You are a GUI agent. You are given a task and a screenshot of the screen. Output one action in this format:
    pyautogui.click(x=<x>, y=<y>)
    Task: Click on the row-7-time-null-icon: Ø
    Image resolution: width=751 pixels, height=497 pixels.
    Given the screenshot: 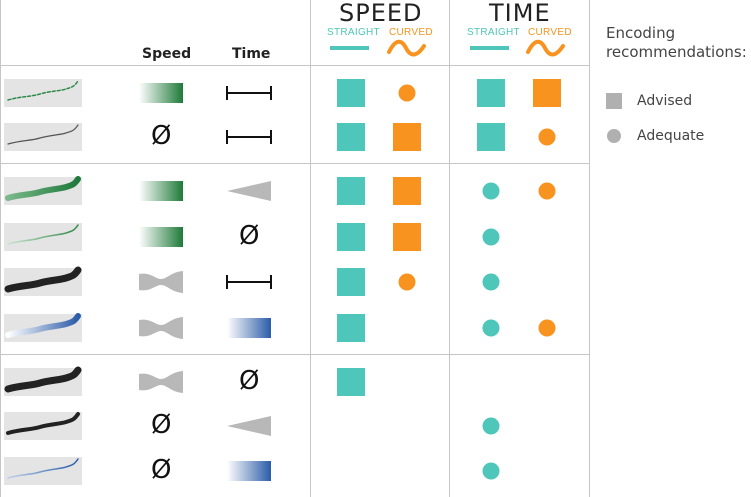 What is the action you would take?
    pyautogui.click(x=249, y=381)
    